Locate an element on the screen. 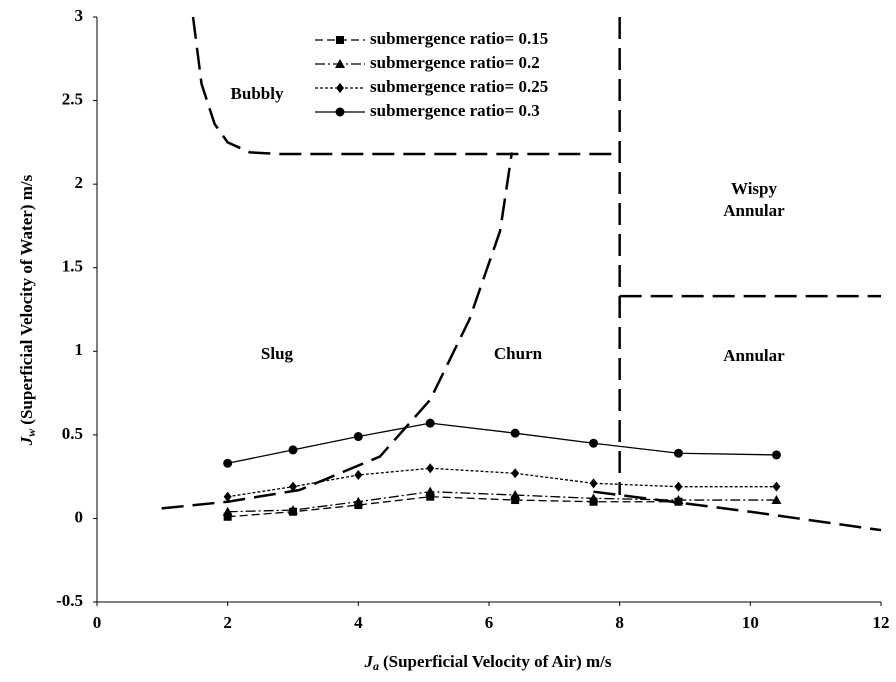  y-tick-label: 0.5 is located at coordinates (72, 433).